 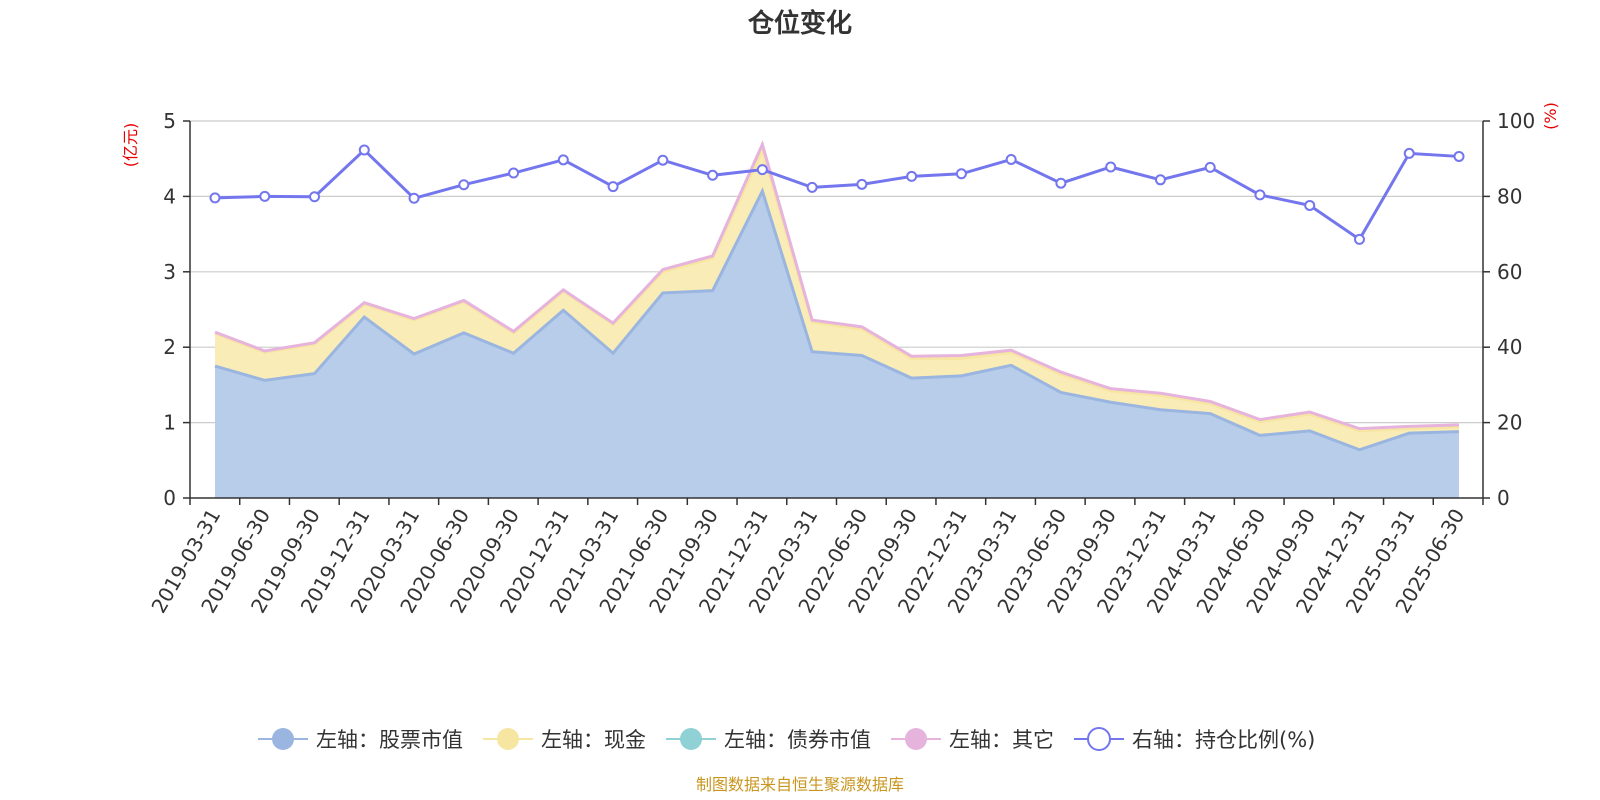 I want to click on right-axis-unit: (%), so click(x=1550, y=116).